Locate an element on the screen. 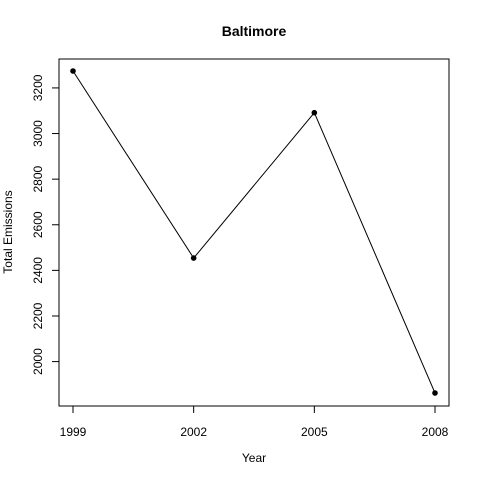 The width and height of the screenshot is (480, 480). y-tick-label: 2800 is located at coordinates (38, 178).